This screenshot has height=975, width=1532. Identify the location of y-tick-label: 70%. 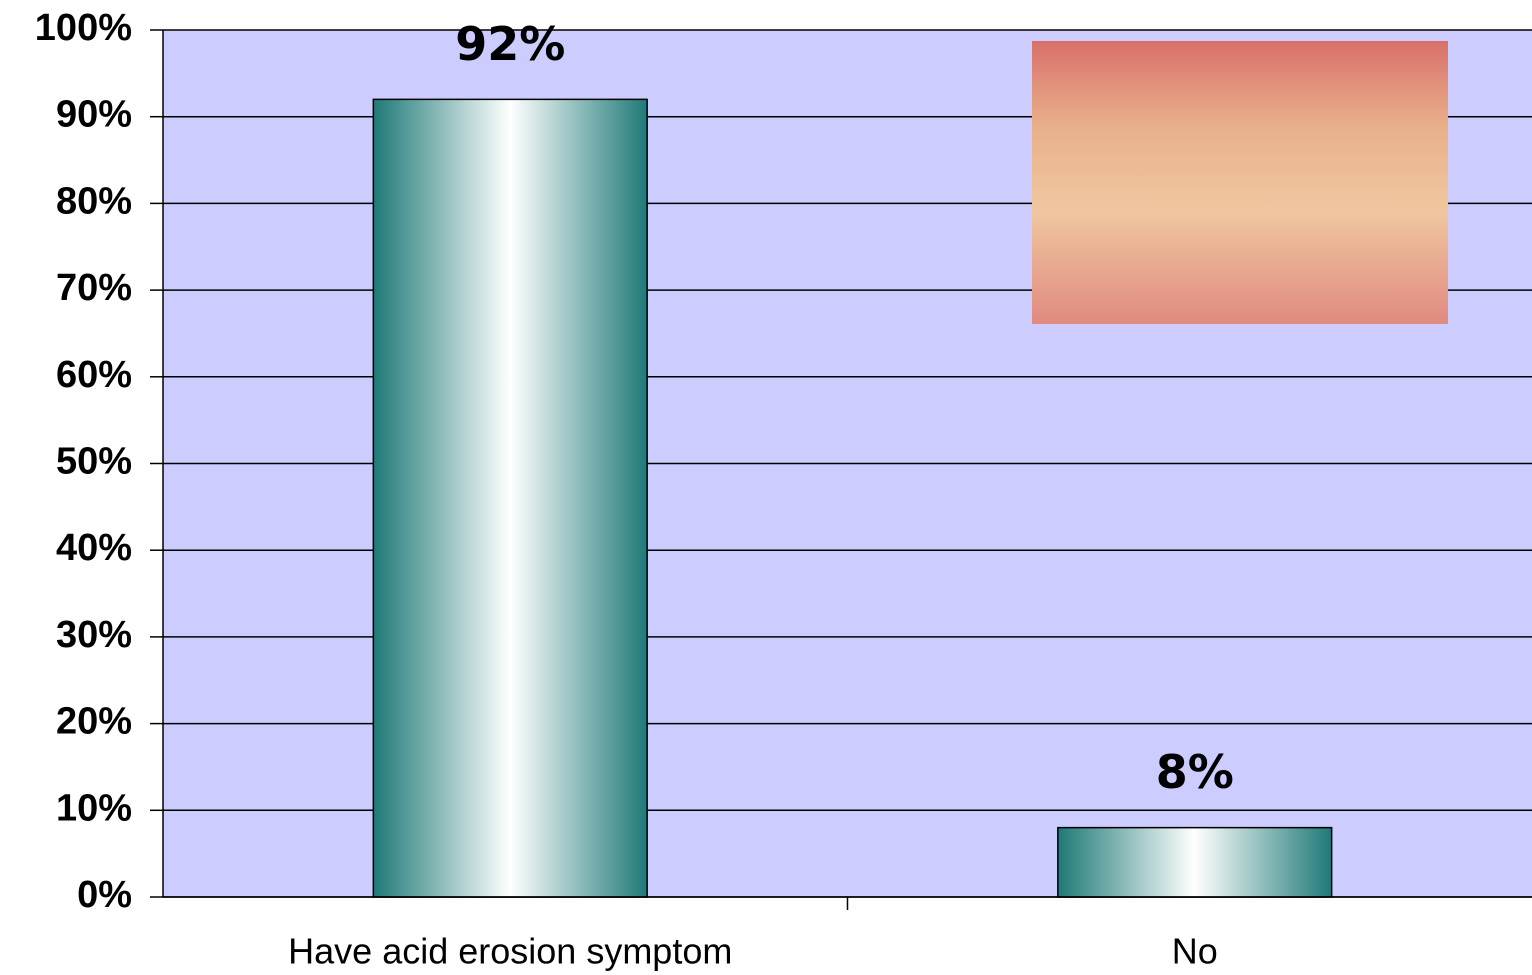
(94, 288).